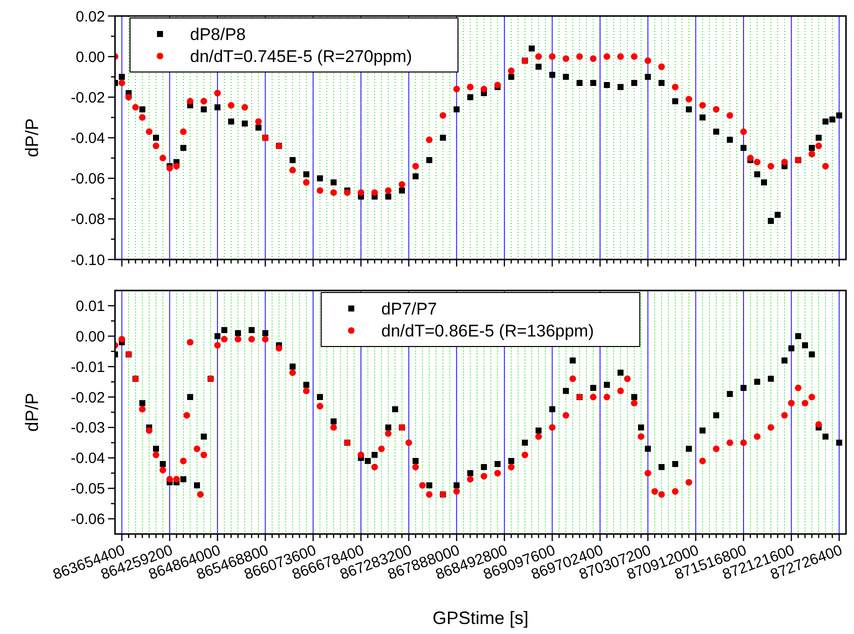 This screenshot has height=634, width=854. What do you see at coordinates (90, 306) in the screenshot?
I see `y-tick-label: 0.01` at bounding box center [90, 306].